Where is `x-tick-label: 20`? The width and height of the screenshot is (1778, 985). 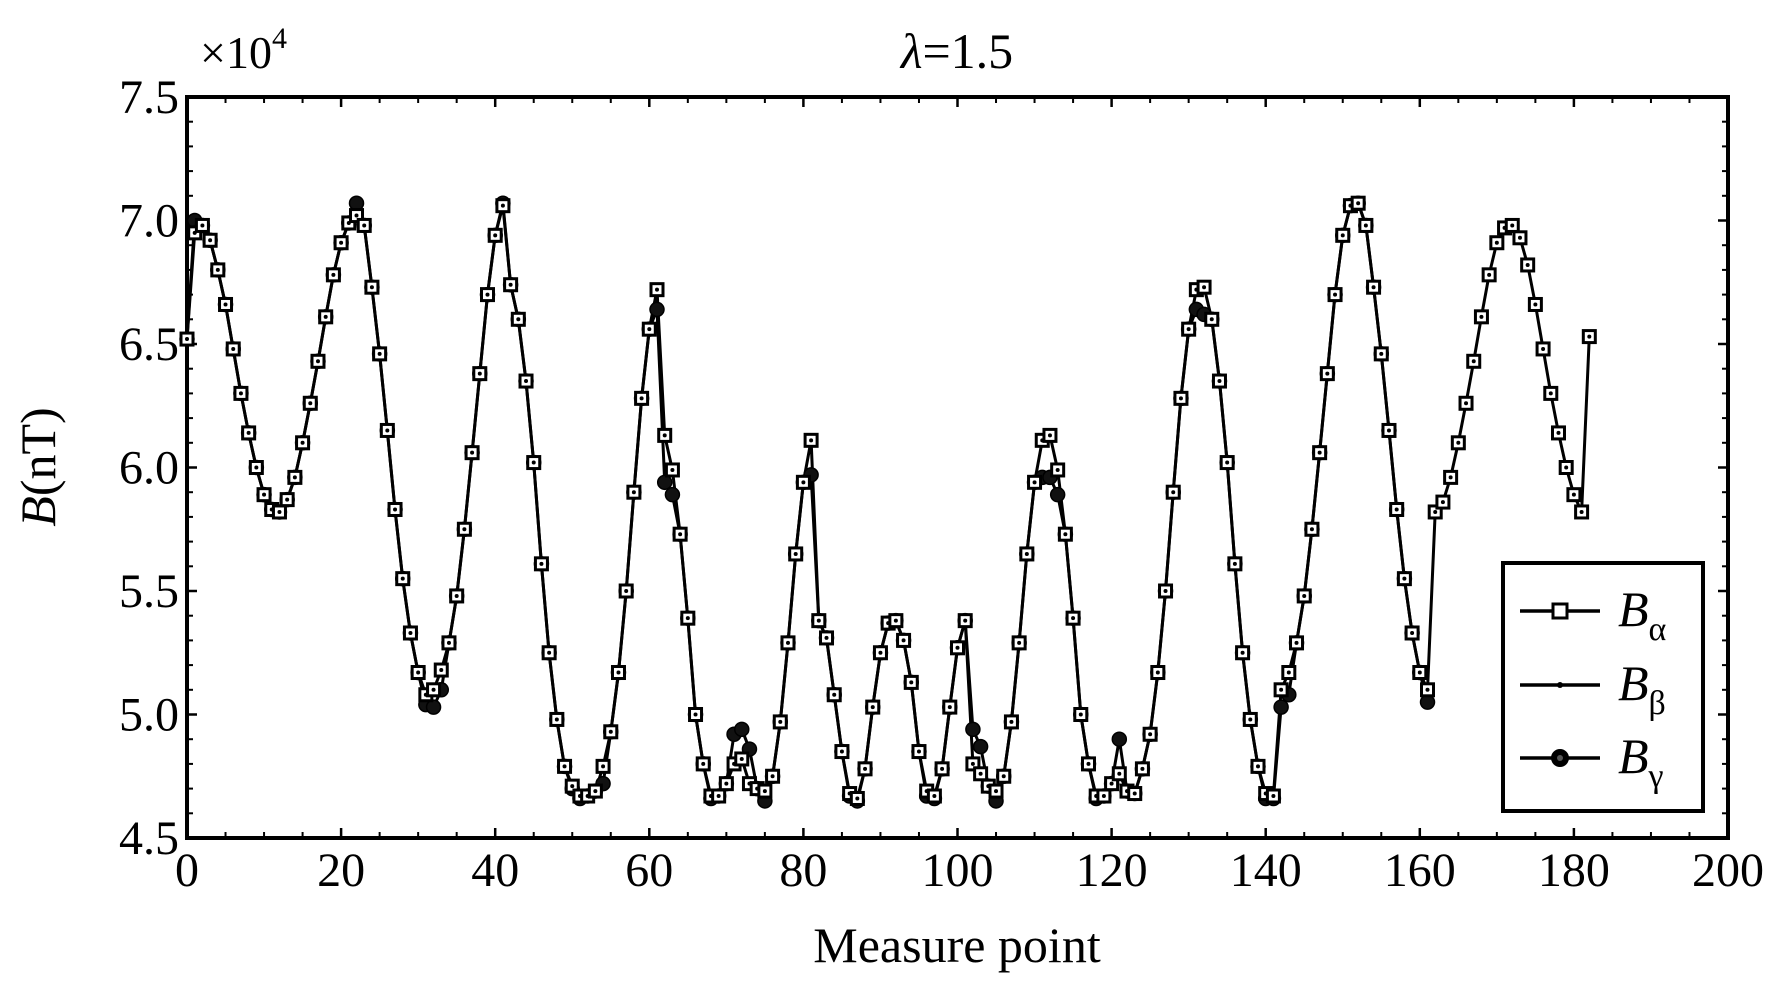 x-tick-label: 20 is located at coordinates (341, 870).